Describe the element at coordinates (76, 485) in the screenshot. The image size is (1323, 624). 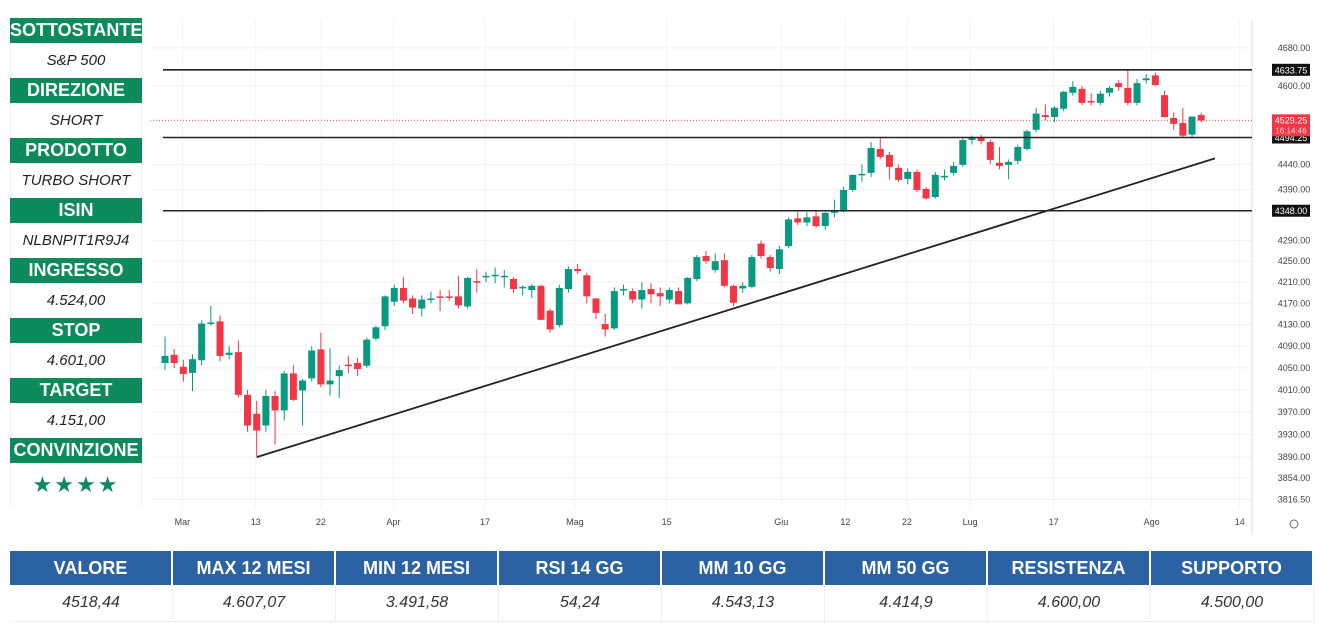
I see `conviction-stars: ★★★★` at that location.